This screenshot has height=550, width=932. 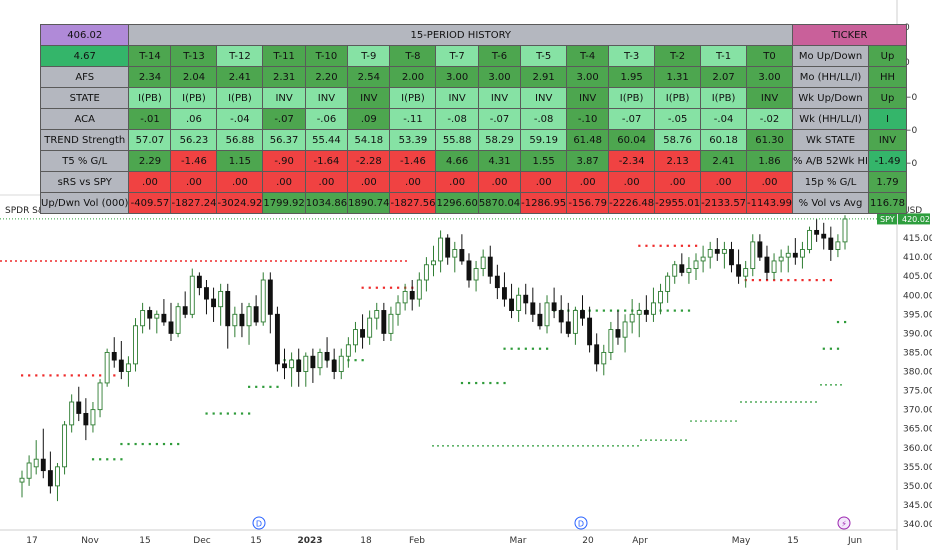 What do you see at coordinates (150, 119) in the screenshot?
I see `history-cell: -.01` at bounding box center [150, 119].